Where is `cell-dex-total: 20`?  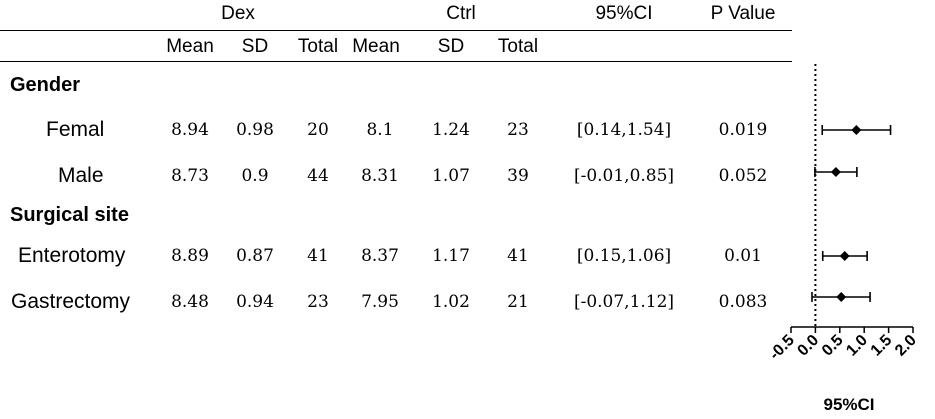 cell-dex-total: 20 is located at coordinates (318, 130).